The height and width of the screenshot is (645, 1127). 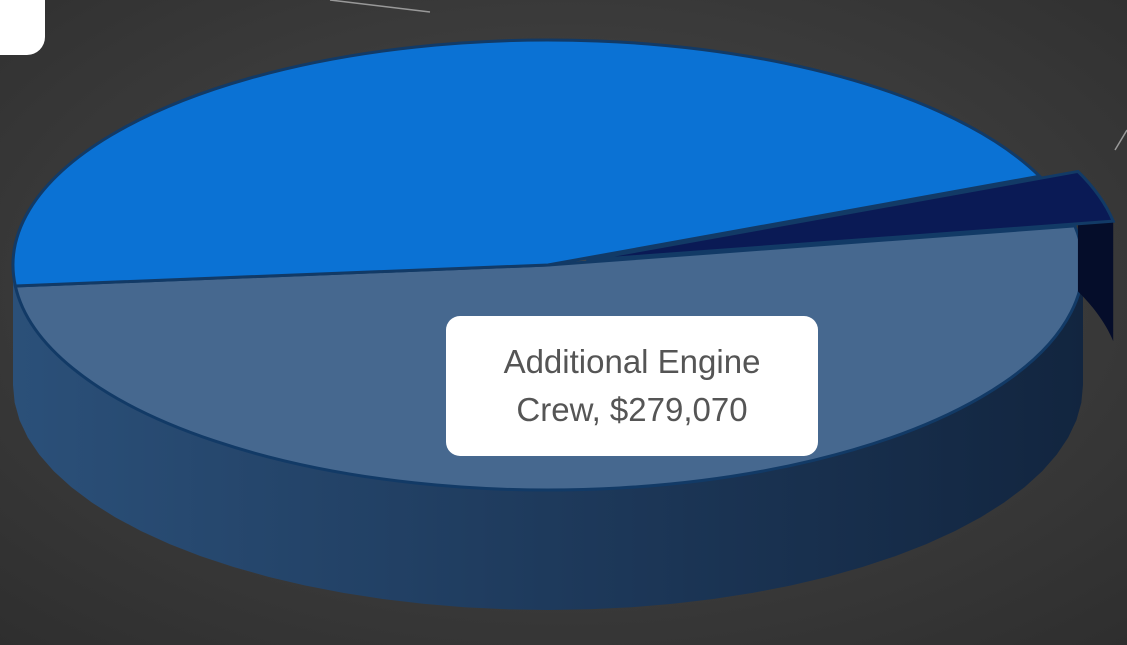 What do you see at coordinates (632, 386) in the screenshot?
I see `data-label: Additional Engine Crew, $279,070` at bounding box center [632, 386].